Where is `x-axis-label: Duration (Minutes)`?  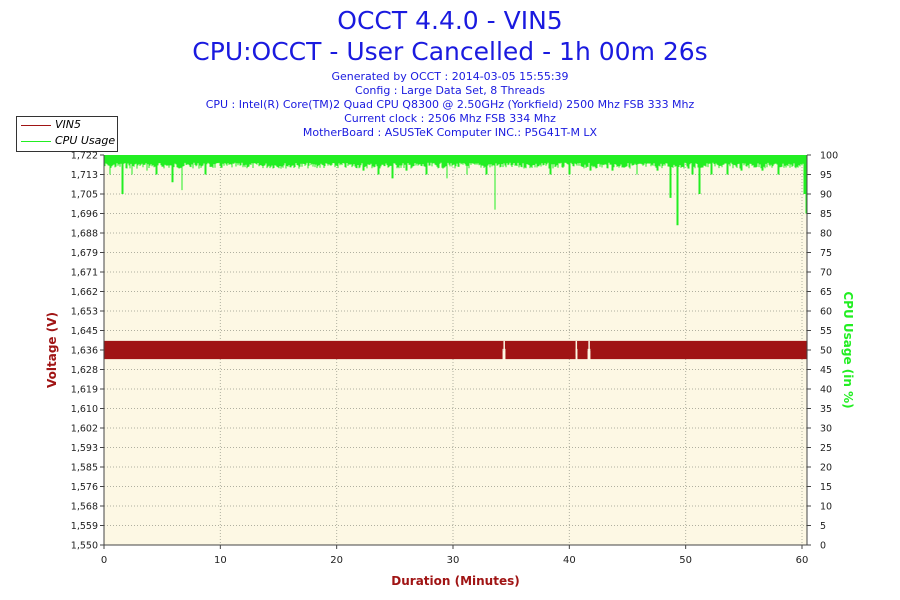
x-axis-label: Duration (Minutes) is located at coordinates (455, 581).